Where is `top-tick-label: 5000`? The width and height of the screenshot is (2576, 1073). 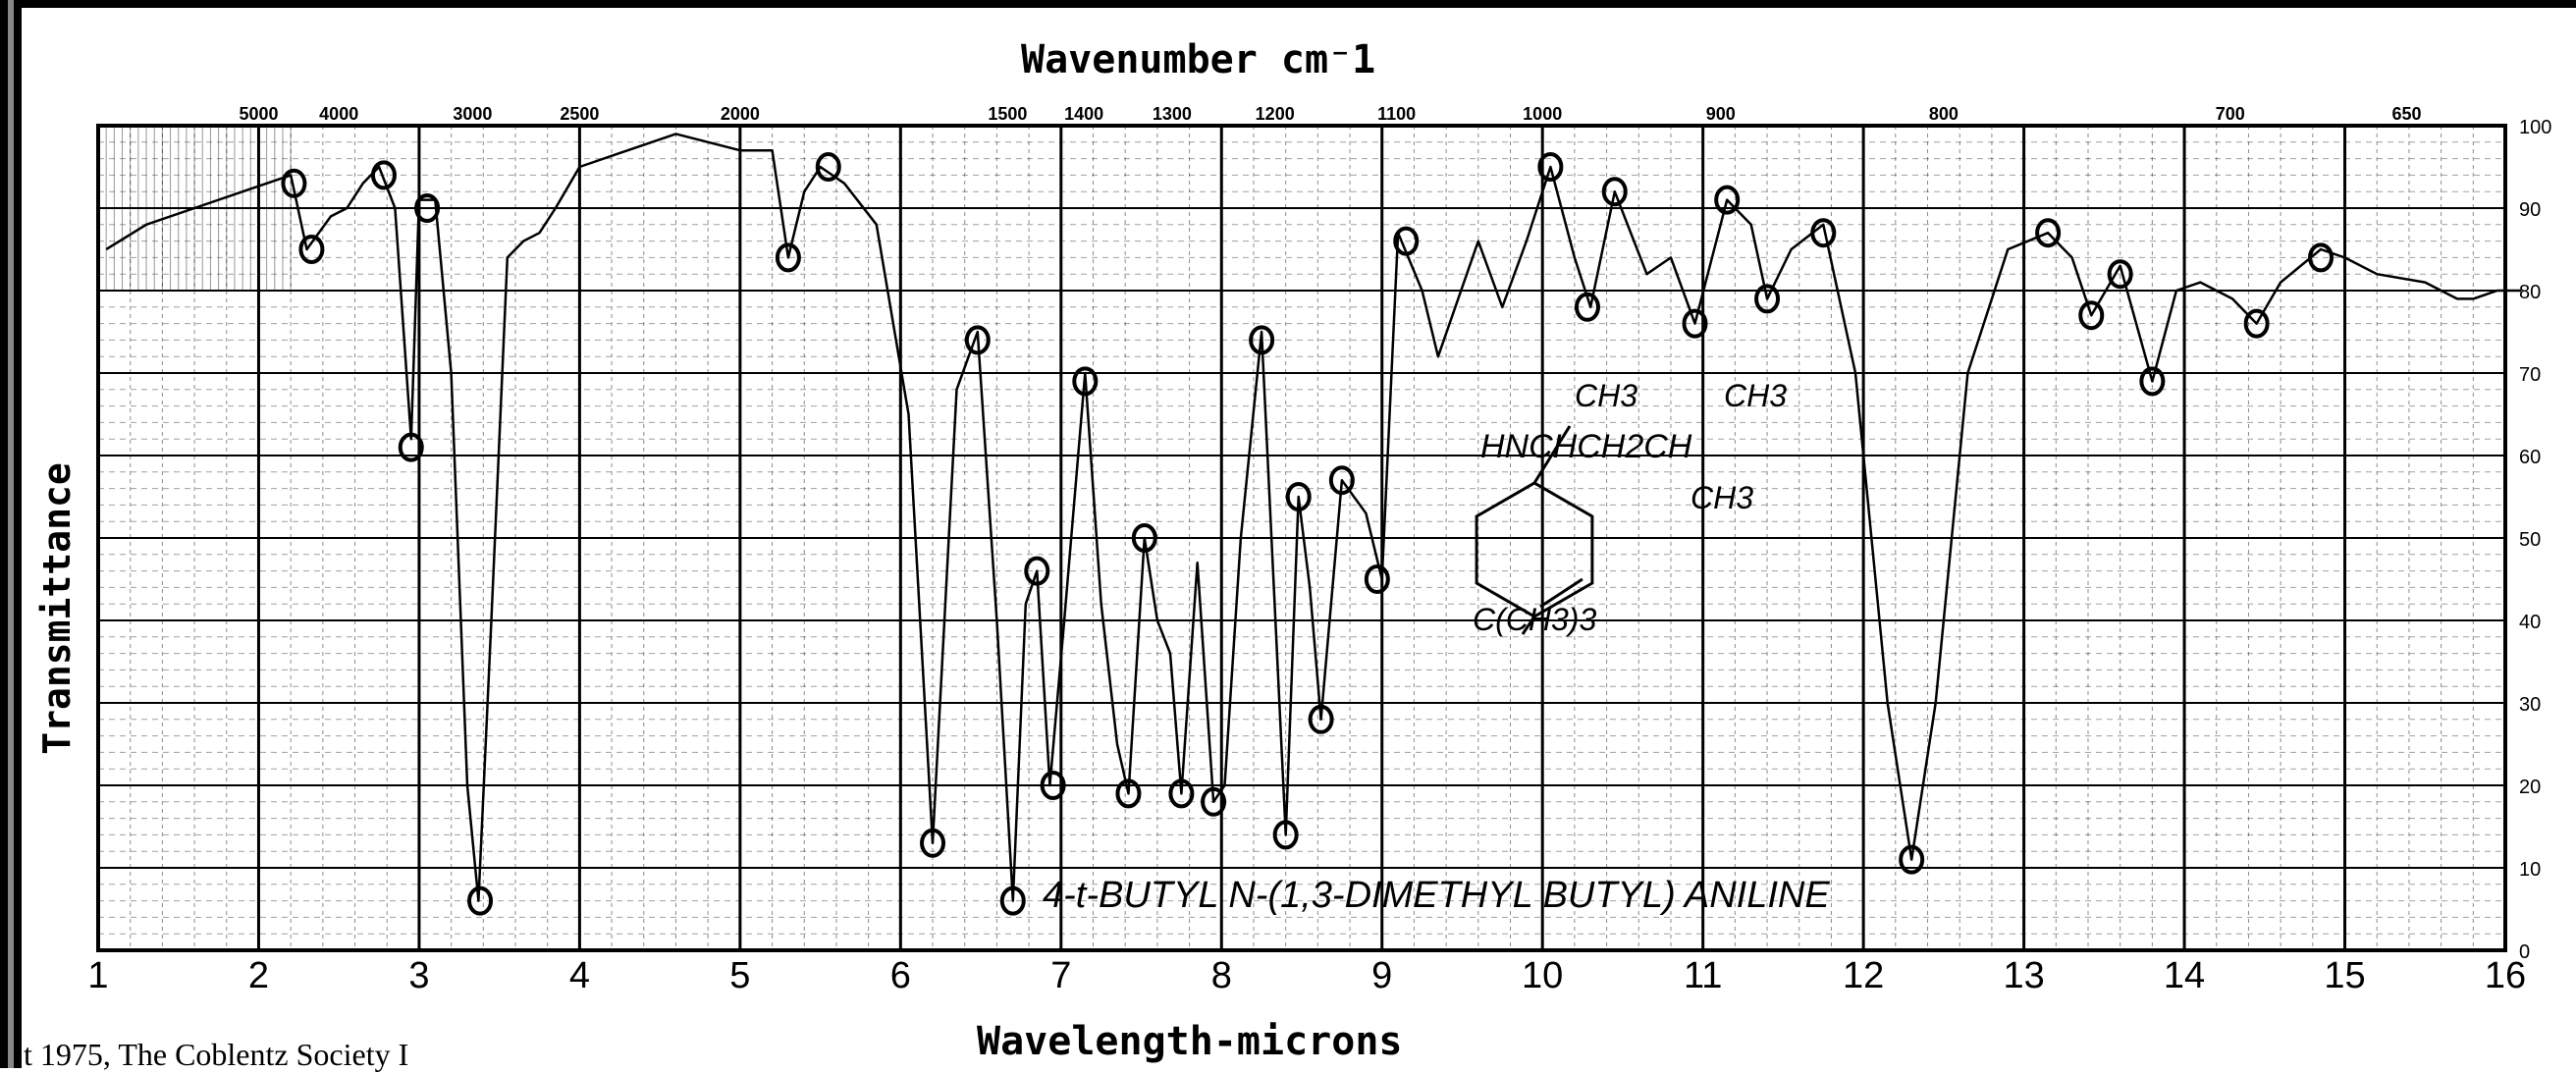
top-tick-label: 5000 is located at coordinates (258, 114).